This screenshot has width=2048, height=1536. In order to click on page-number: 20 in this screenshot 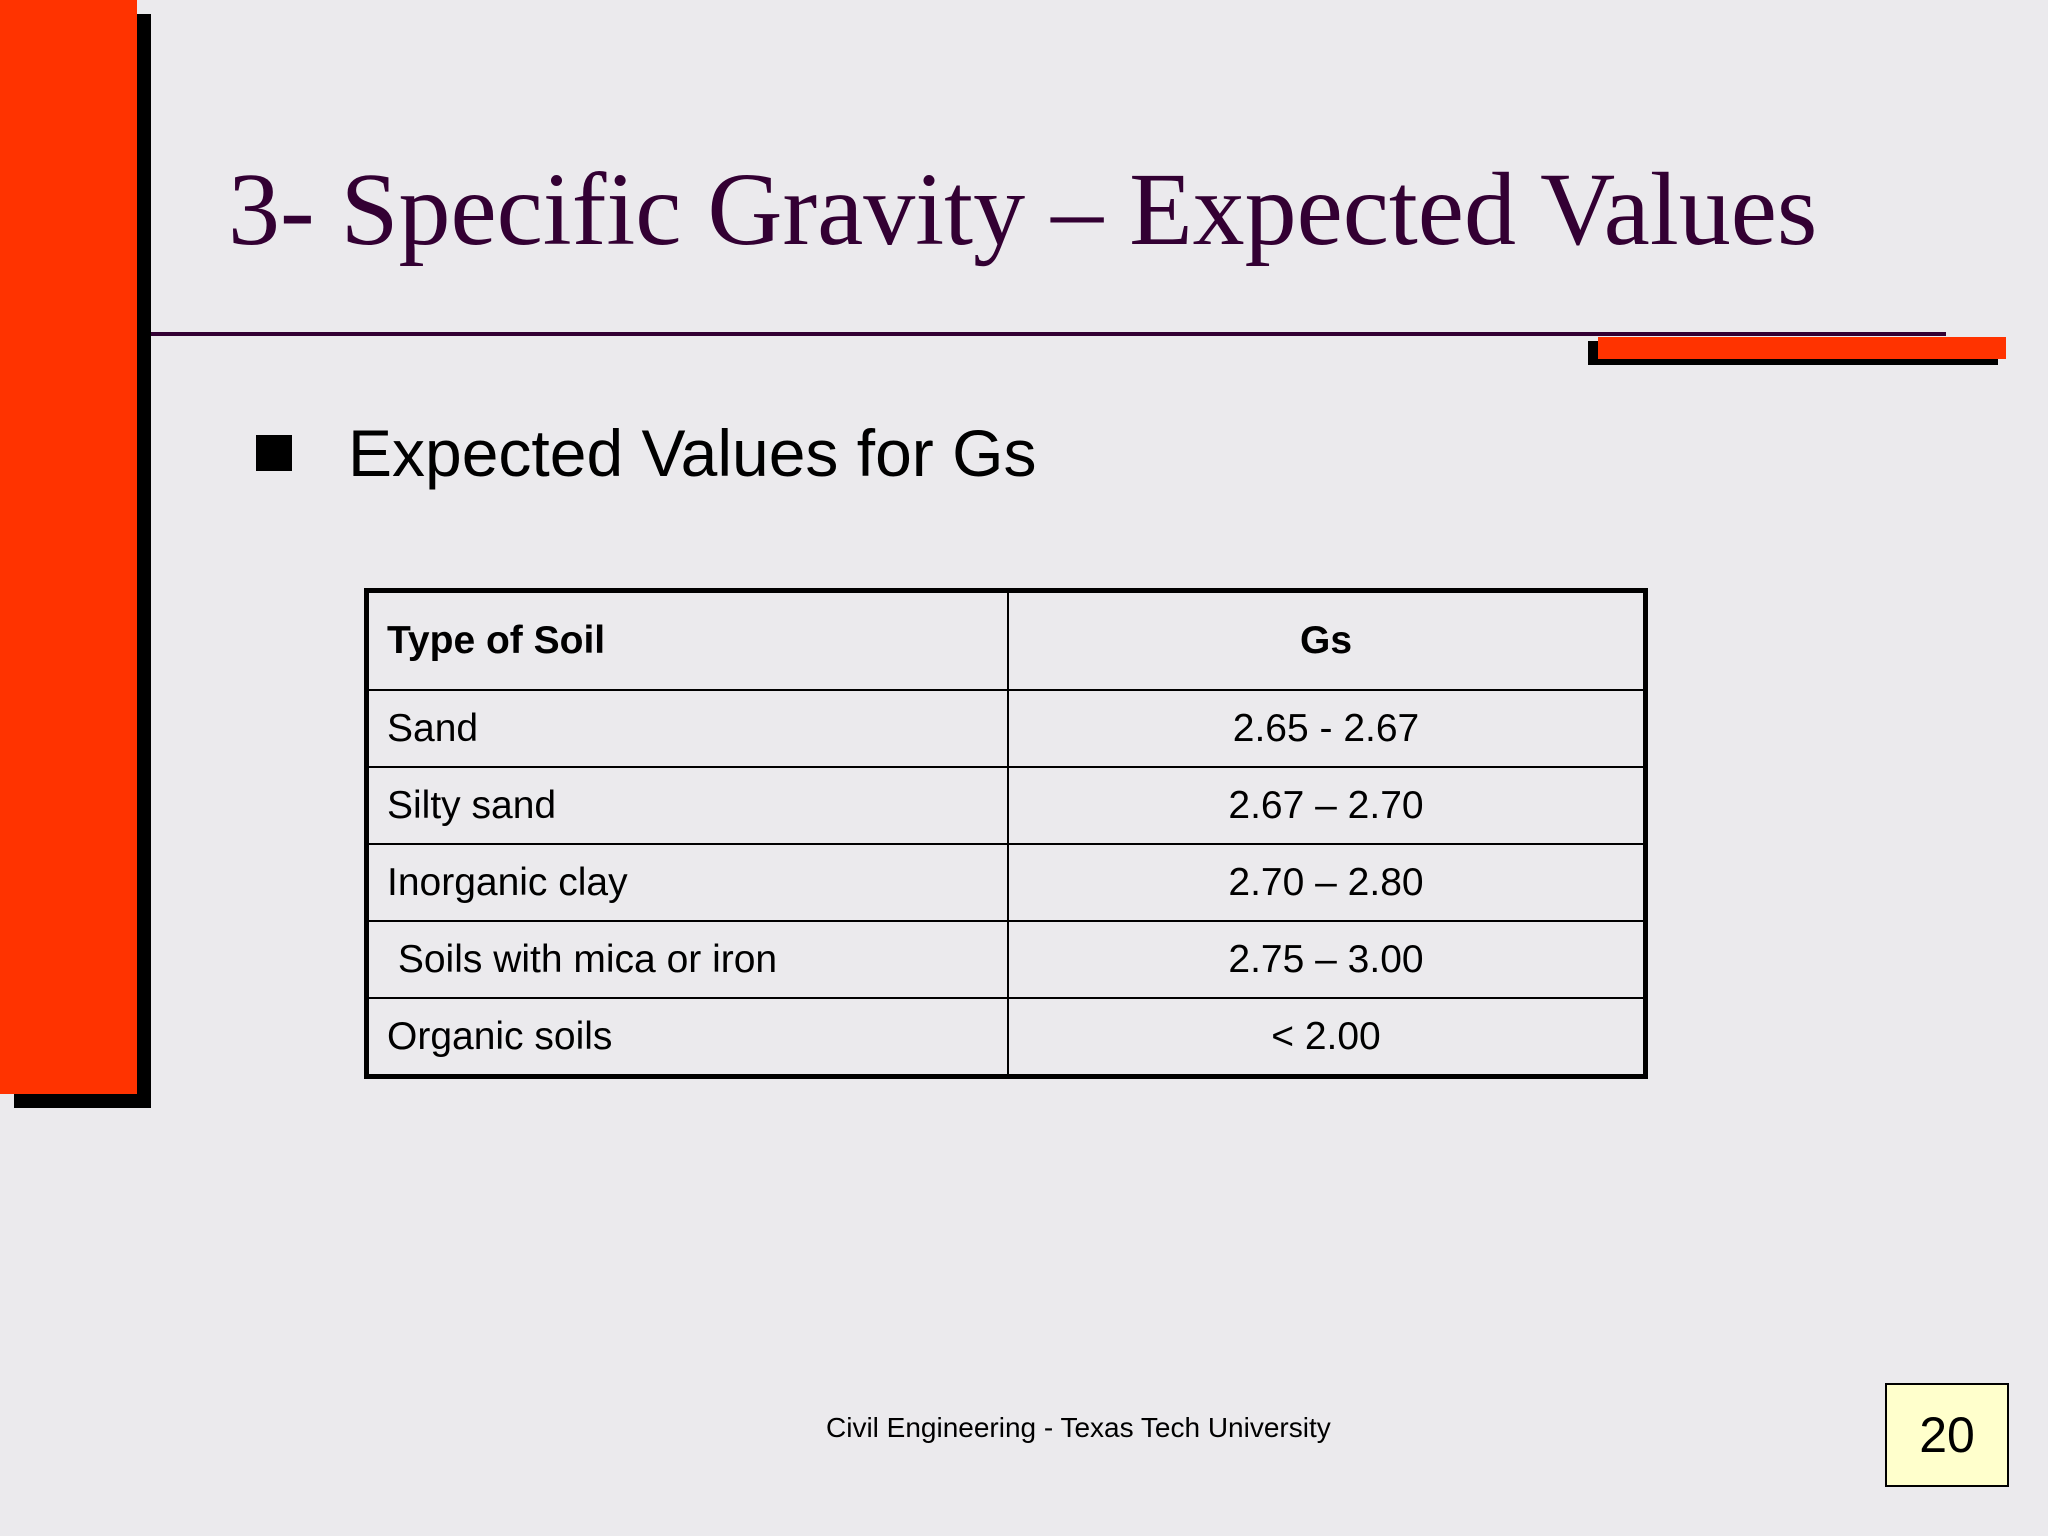, I will do `click(1947, 1435)`.